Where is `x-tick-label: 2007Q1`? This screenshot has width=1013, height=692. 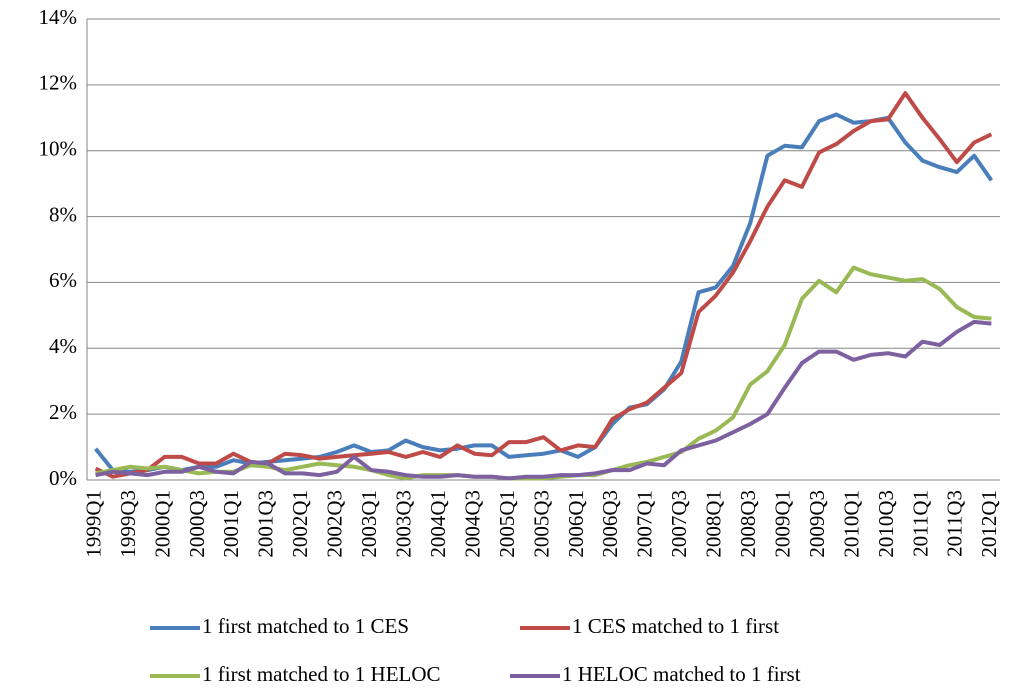 x-tick-label: 2007Q1 is located at coordinates (645, 524).